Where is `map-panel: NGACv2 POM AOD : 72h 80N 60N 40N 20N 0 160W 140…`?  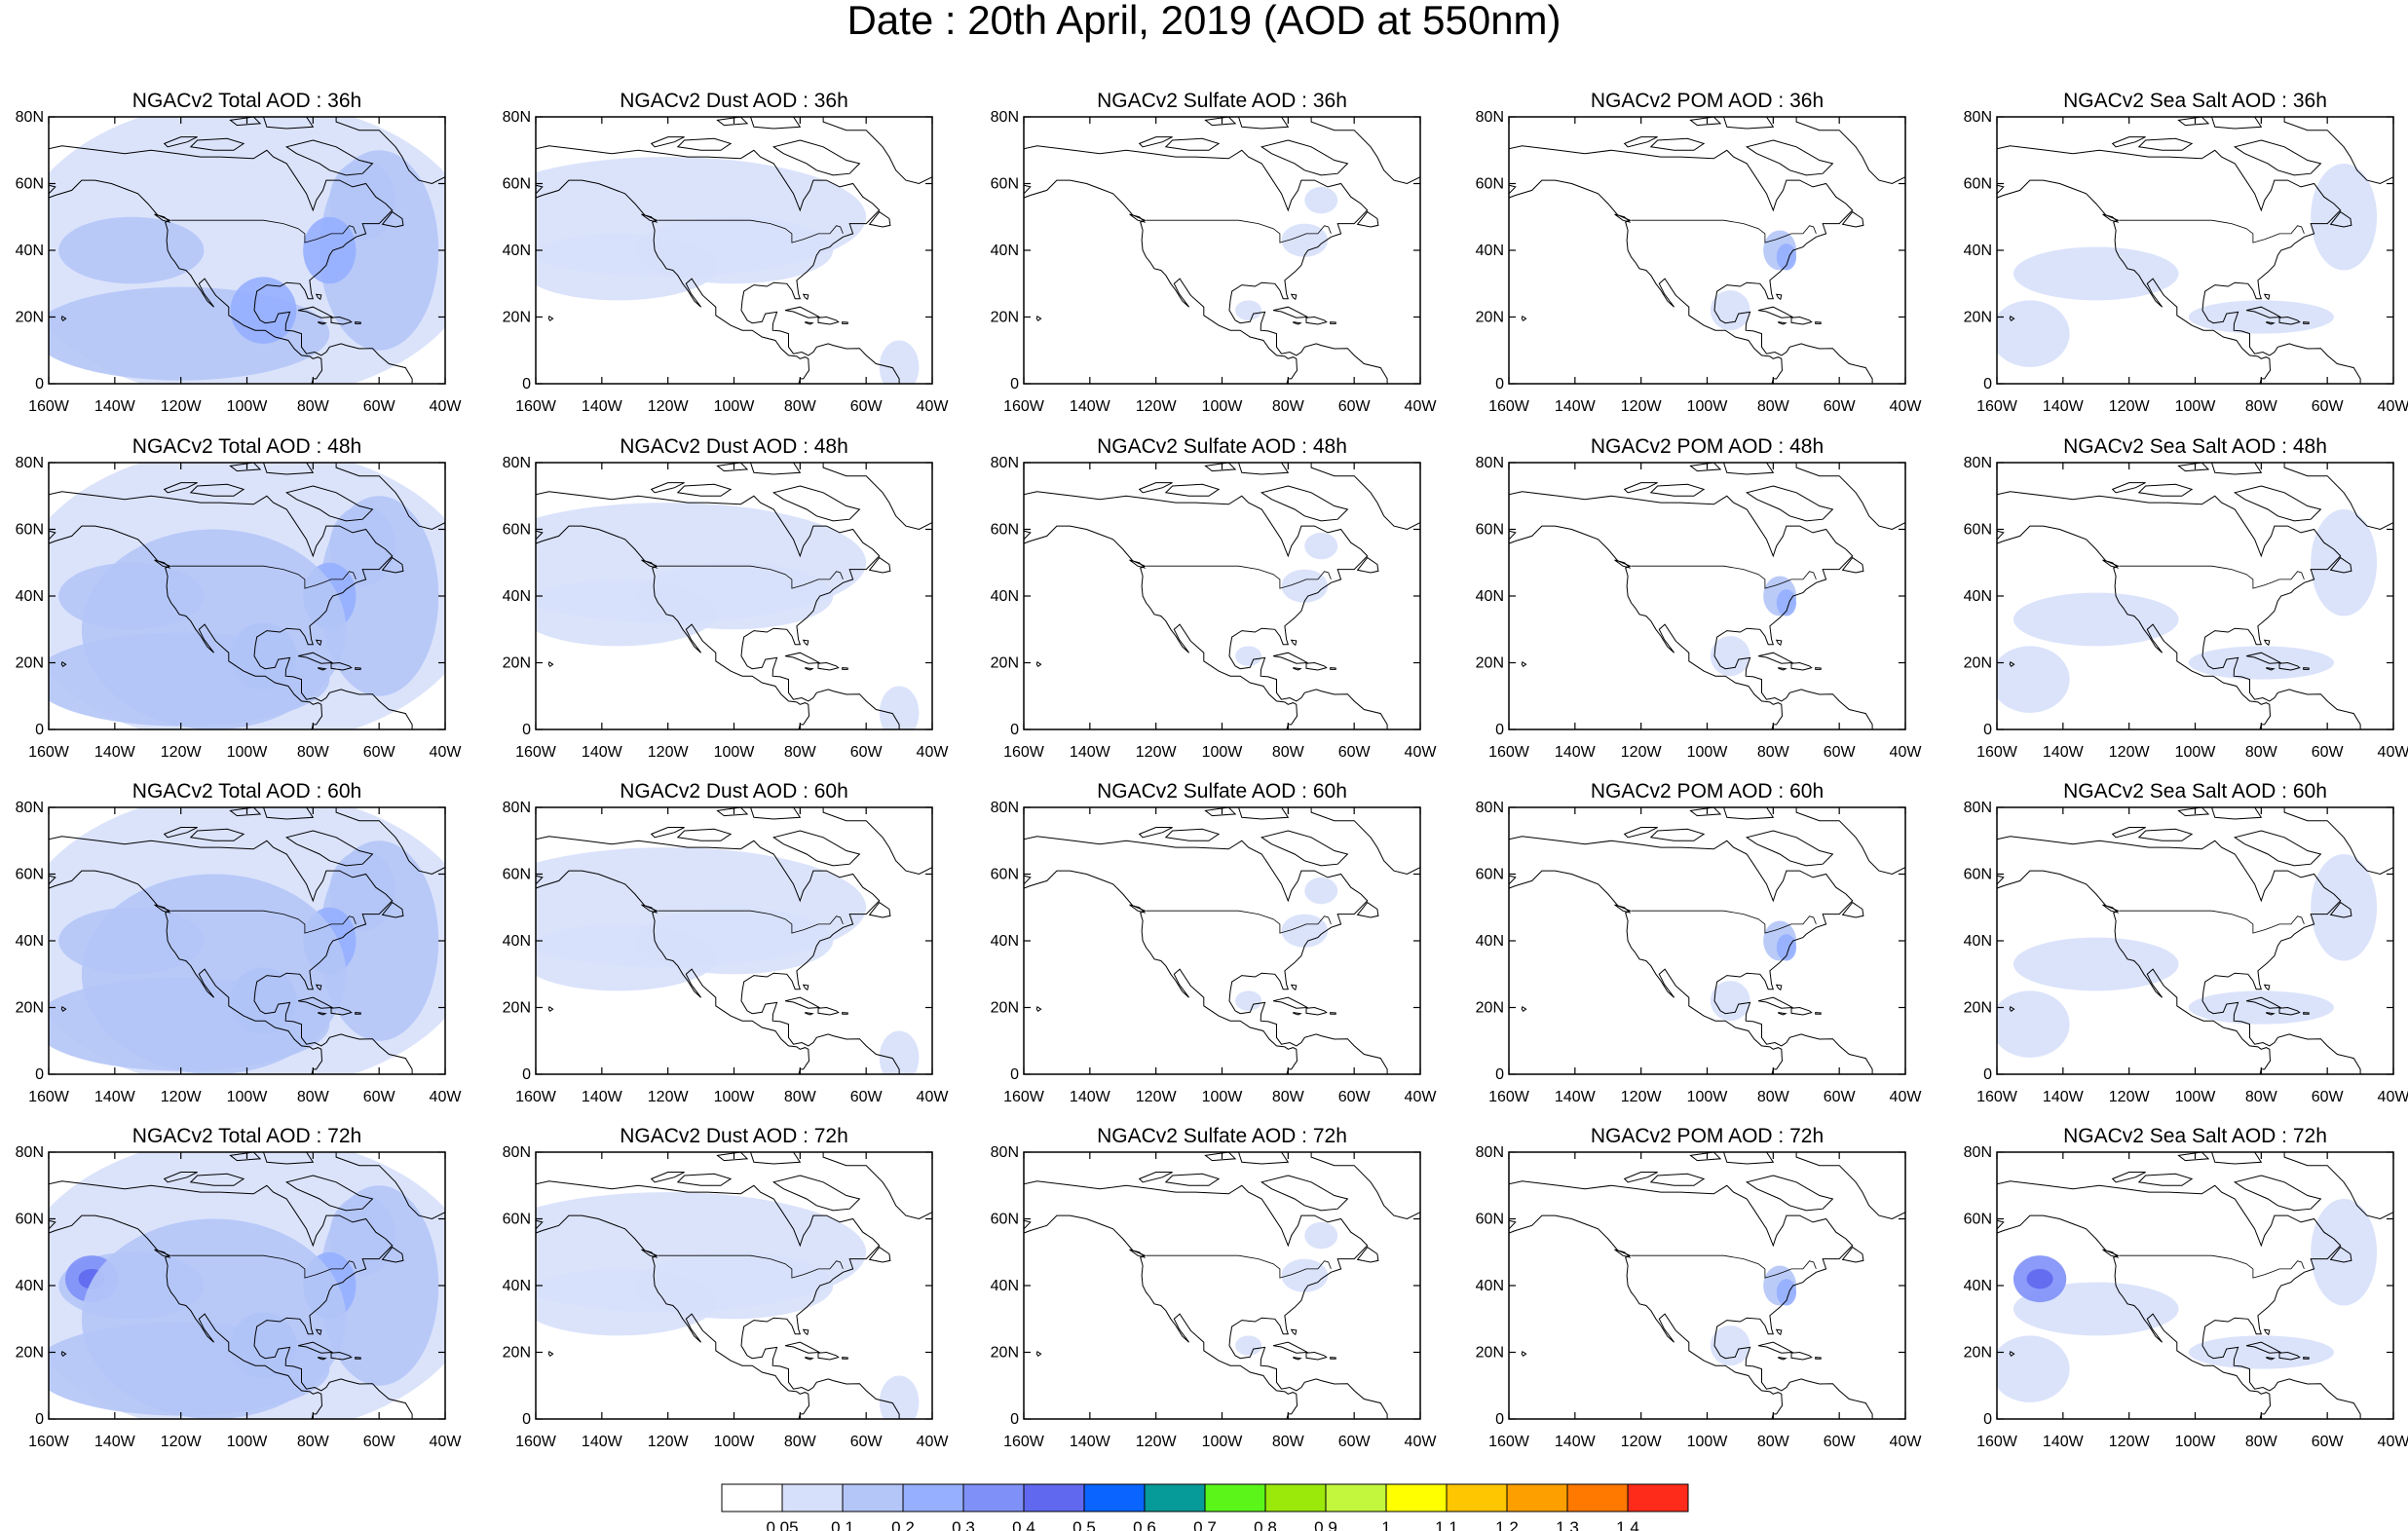
map-panel: NGACv2 POM AOD : 72h 80N 60N 40N 20N 0 160W 140… is located at coordinates (1699, 1287).